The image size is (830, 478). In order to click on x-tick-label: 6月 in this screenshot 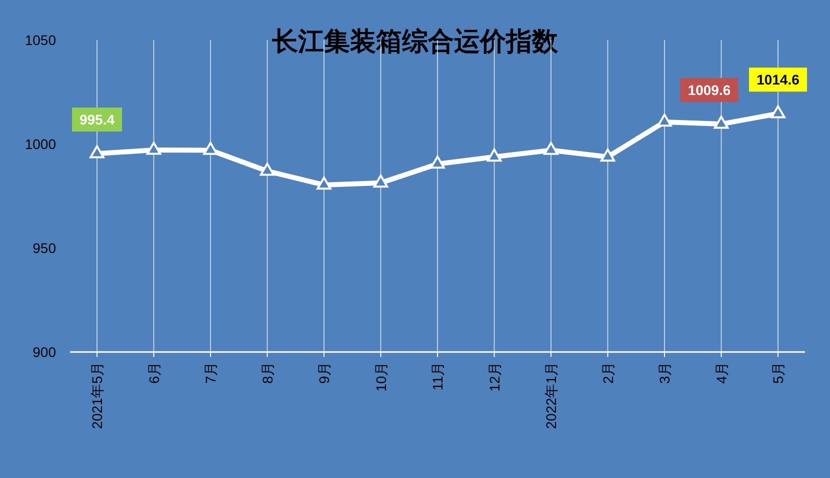, I will do `click(154, 373)`.